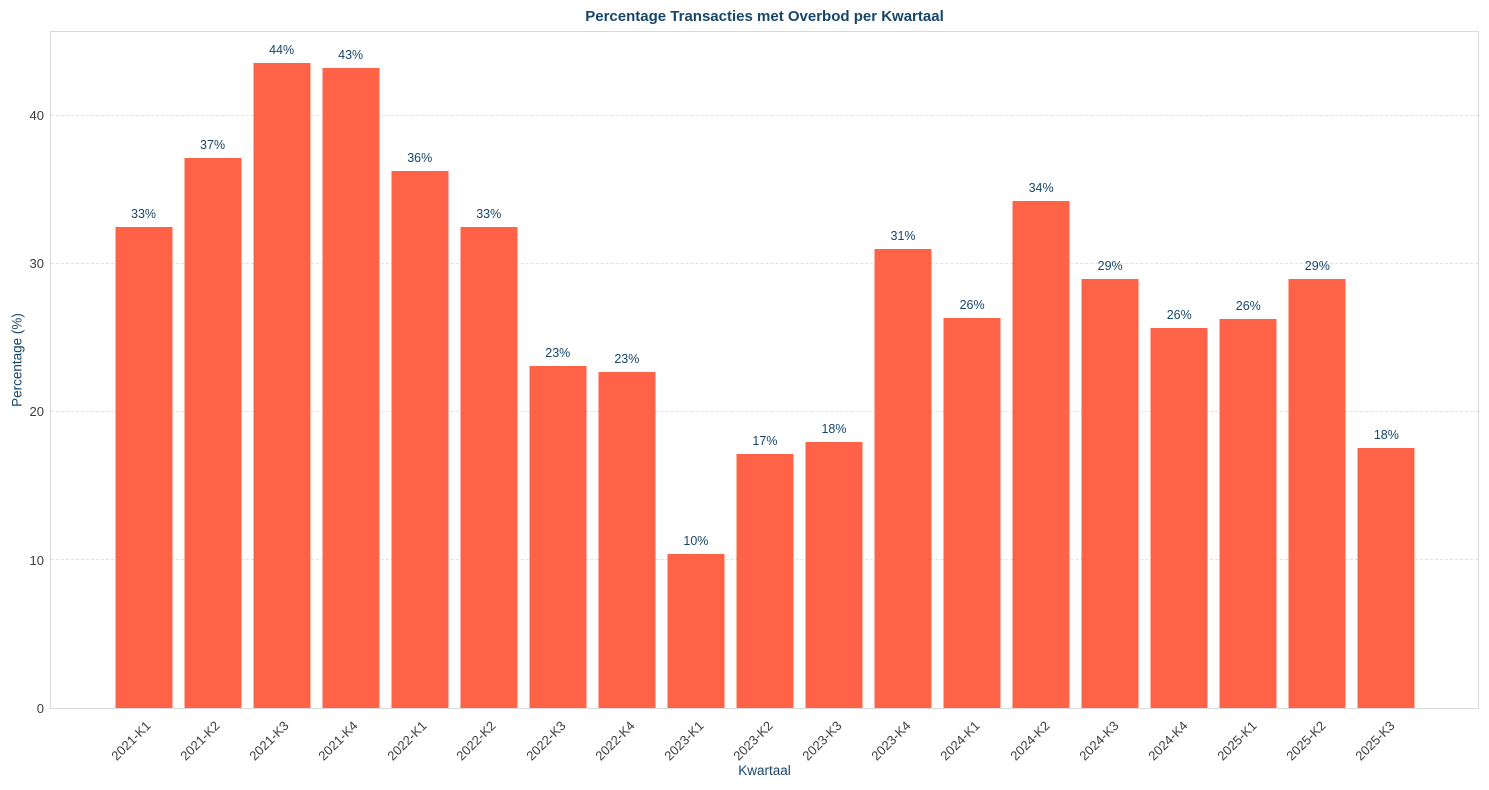  What do you see at coordinates (36, 412) in the screenshot?
I see `y-tick-label: 20` at bounding box center [36, 412].